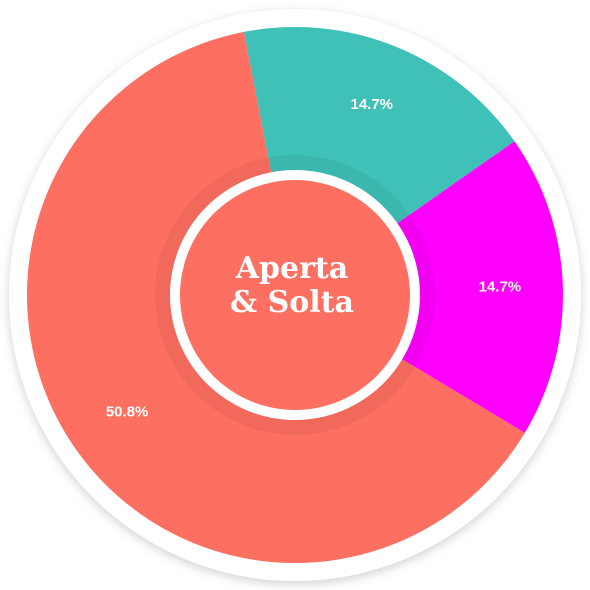 The width and height of the screenshot is (590, 590). Describe the element at coordinates (127, 412) in the screenshot. I see `value-label: 50.8%` at that location.